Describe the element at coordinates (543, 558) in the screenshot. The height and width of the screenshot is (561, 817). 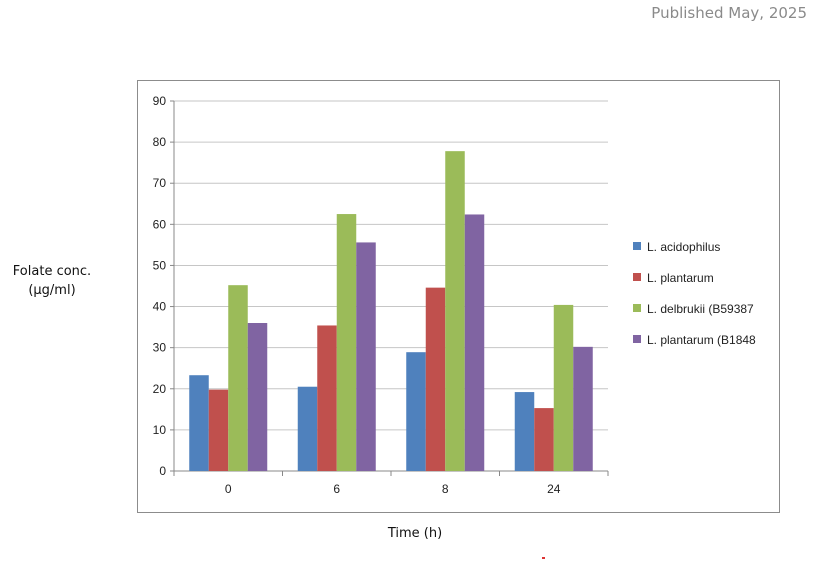
I see `red-dot-mark` at that location.